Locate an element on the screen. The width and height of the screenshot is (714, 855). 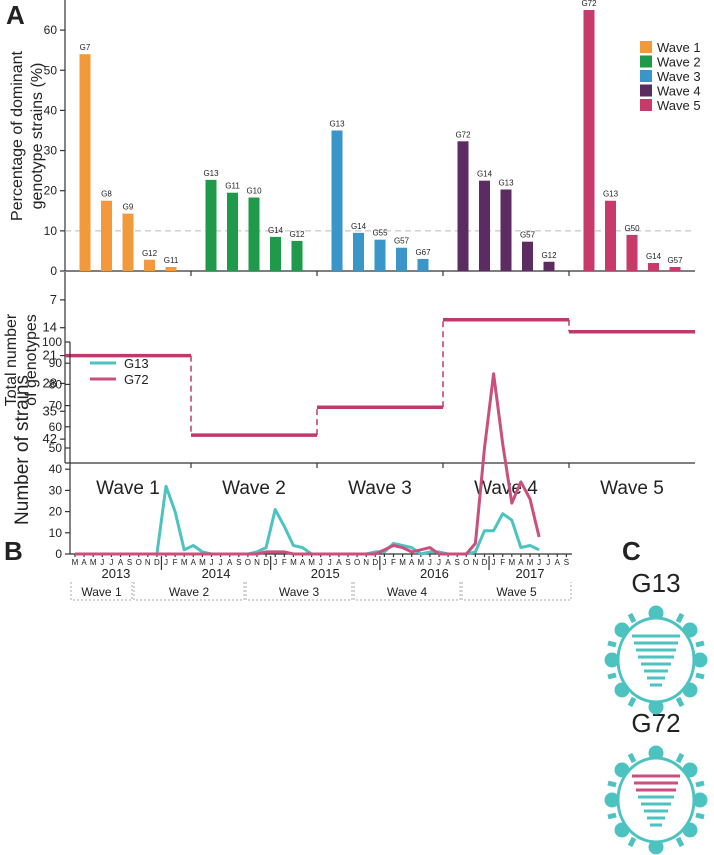
y-axis-title: Number of strains is located at coordinates (22, 450).